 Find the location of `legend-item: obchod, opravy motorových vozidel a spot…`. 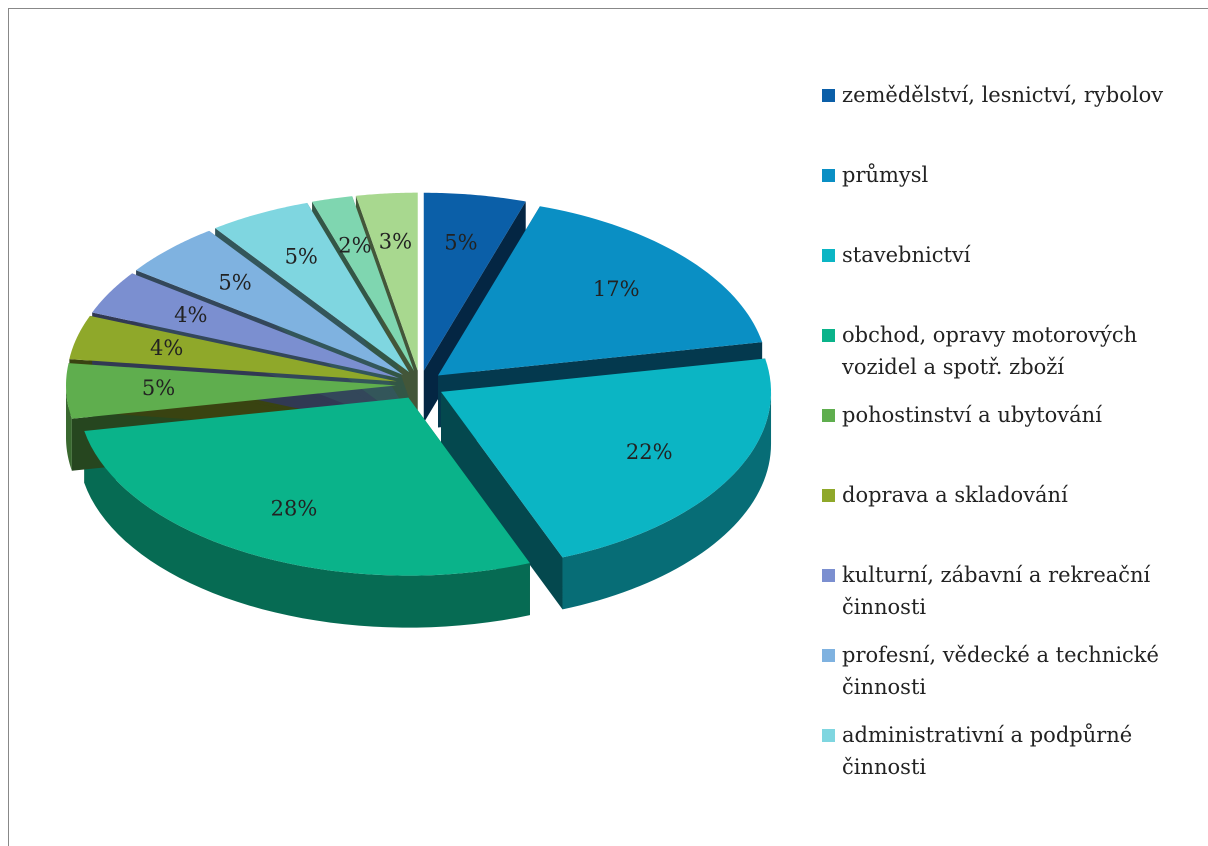

legend-item: obchod, opravy motorových vozidel a spot… is located at coordinates (1009, 351).